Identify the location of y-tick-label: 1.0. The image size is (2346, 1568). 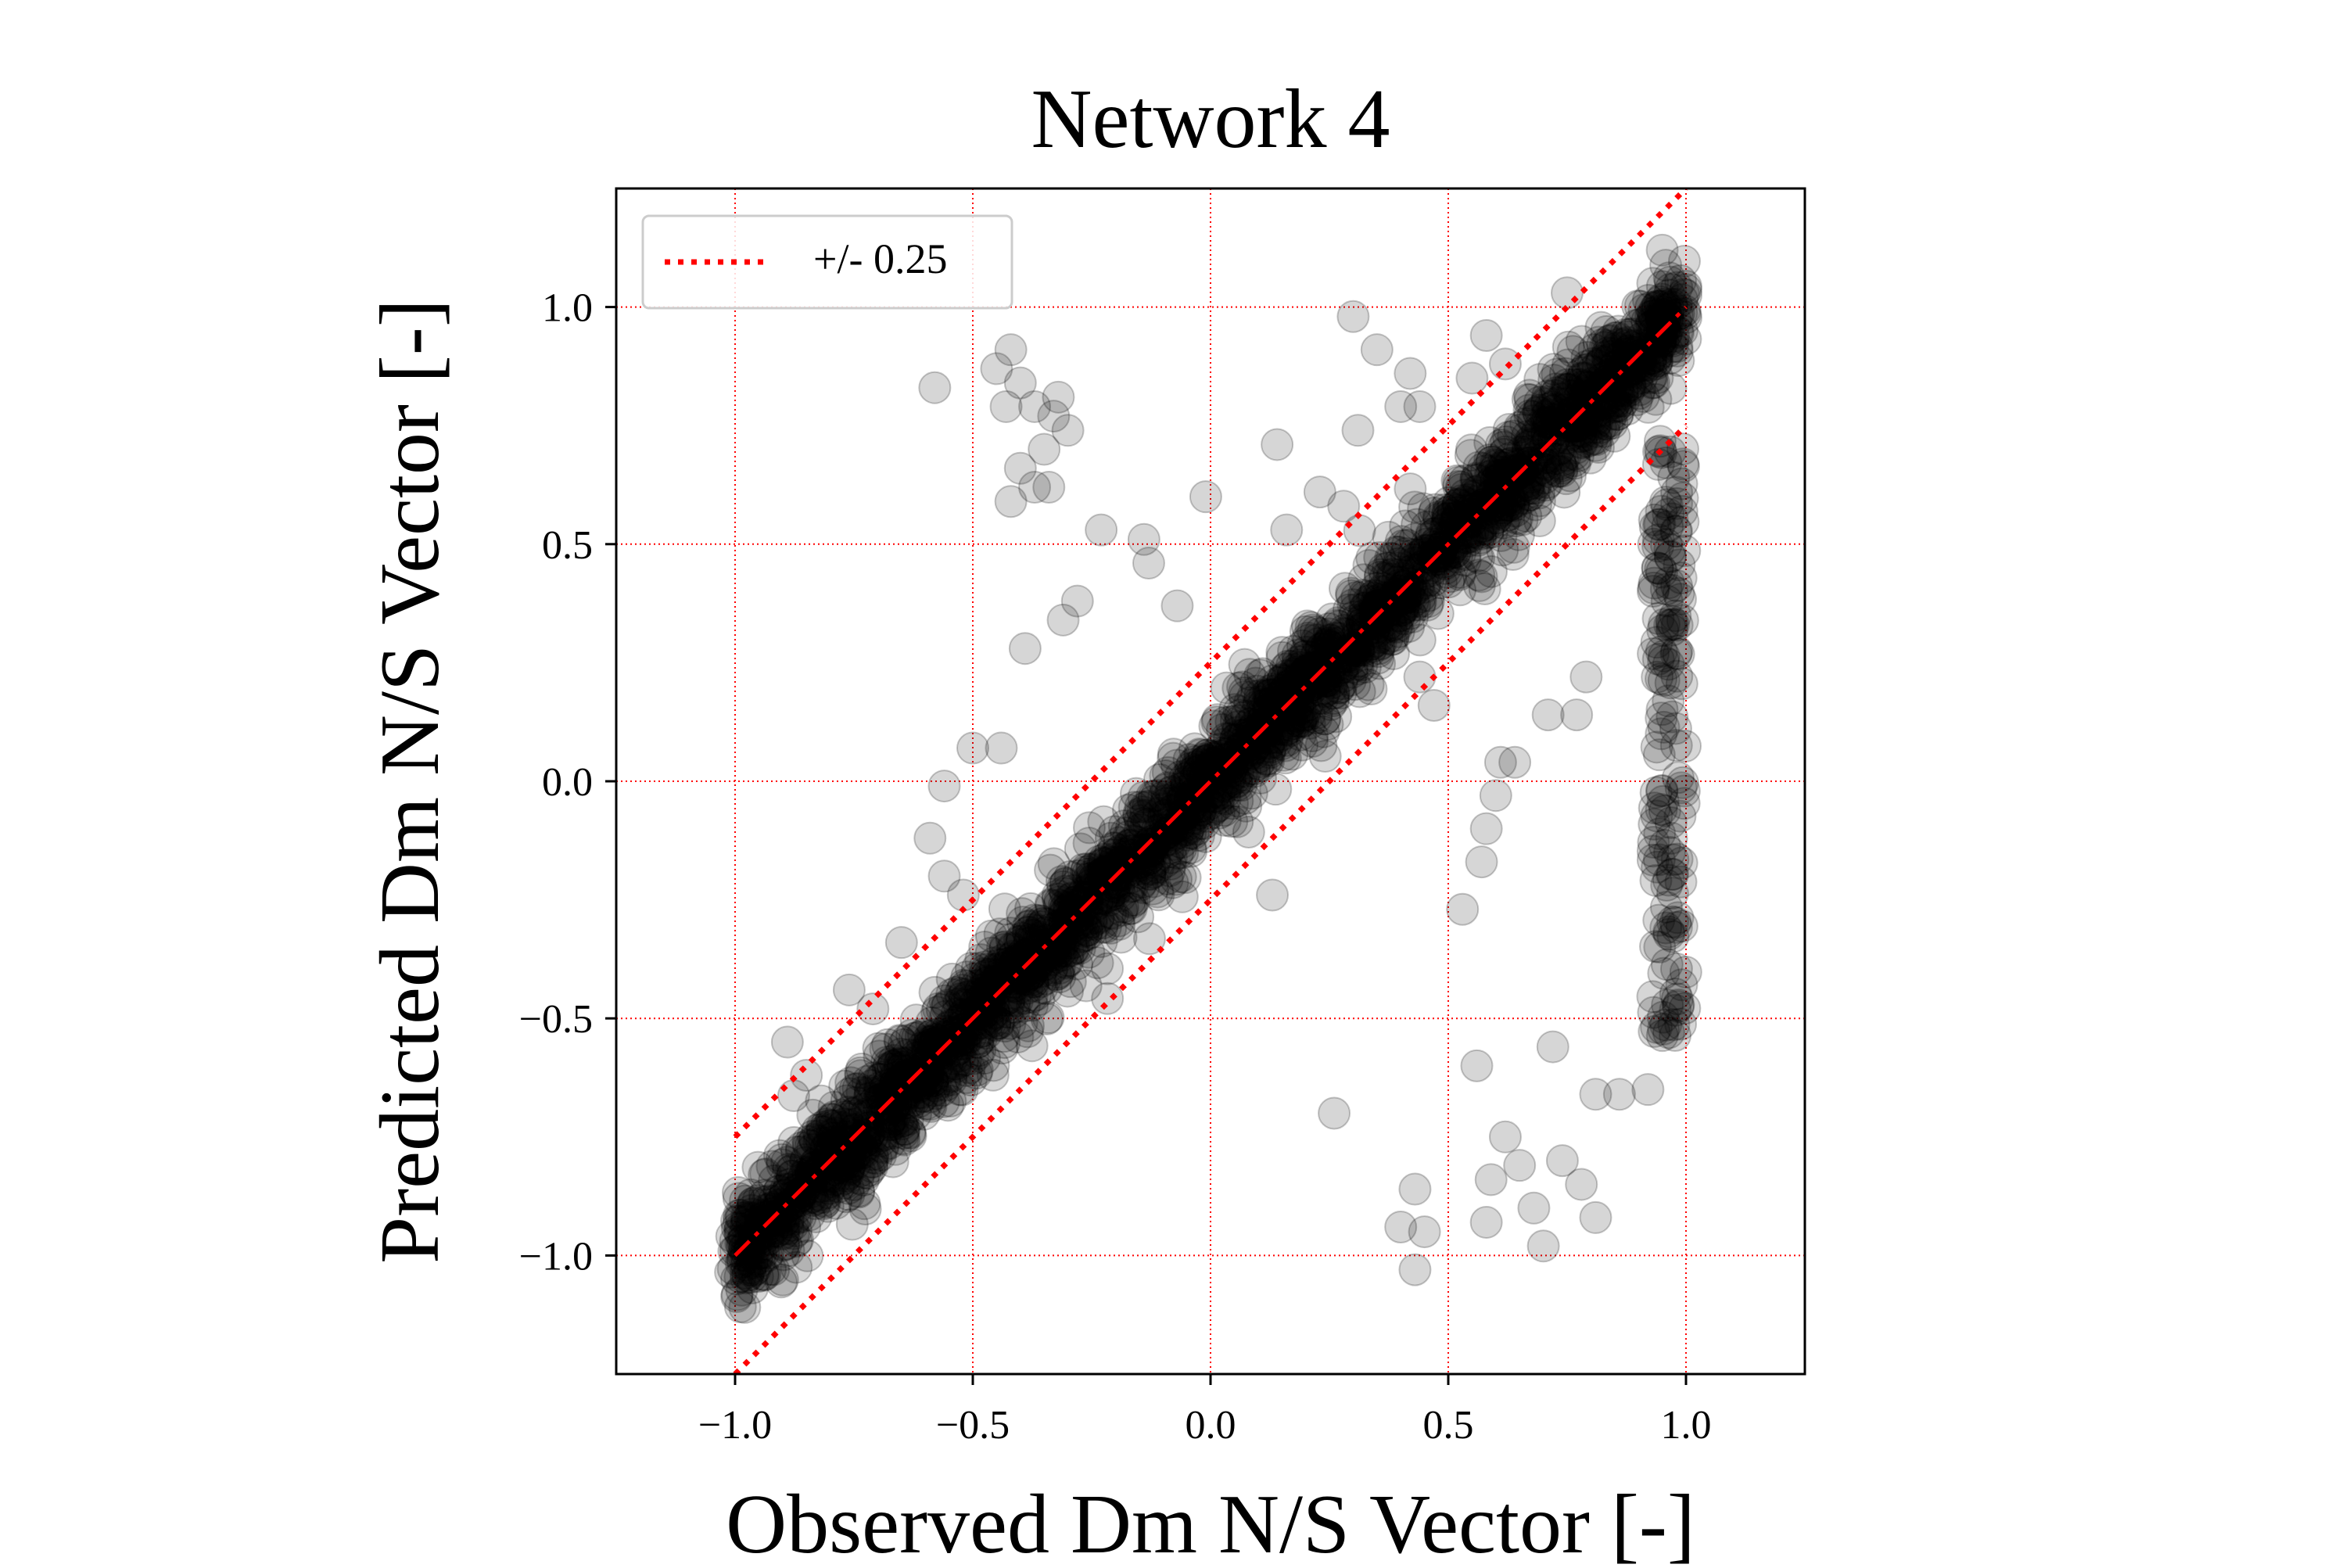
(567, 308).